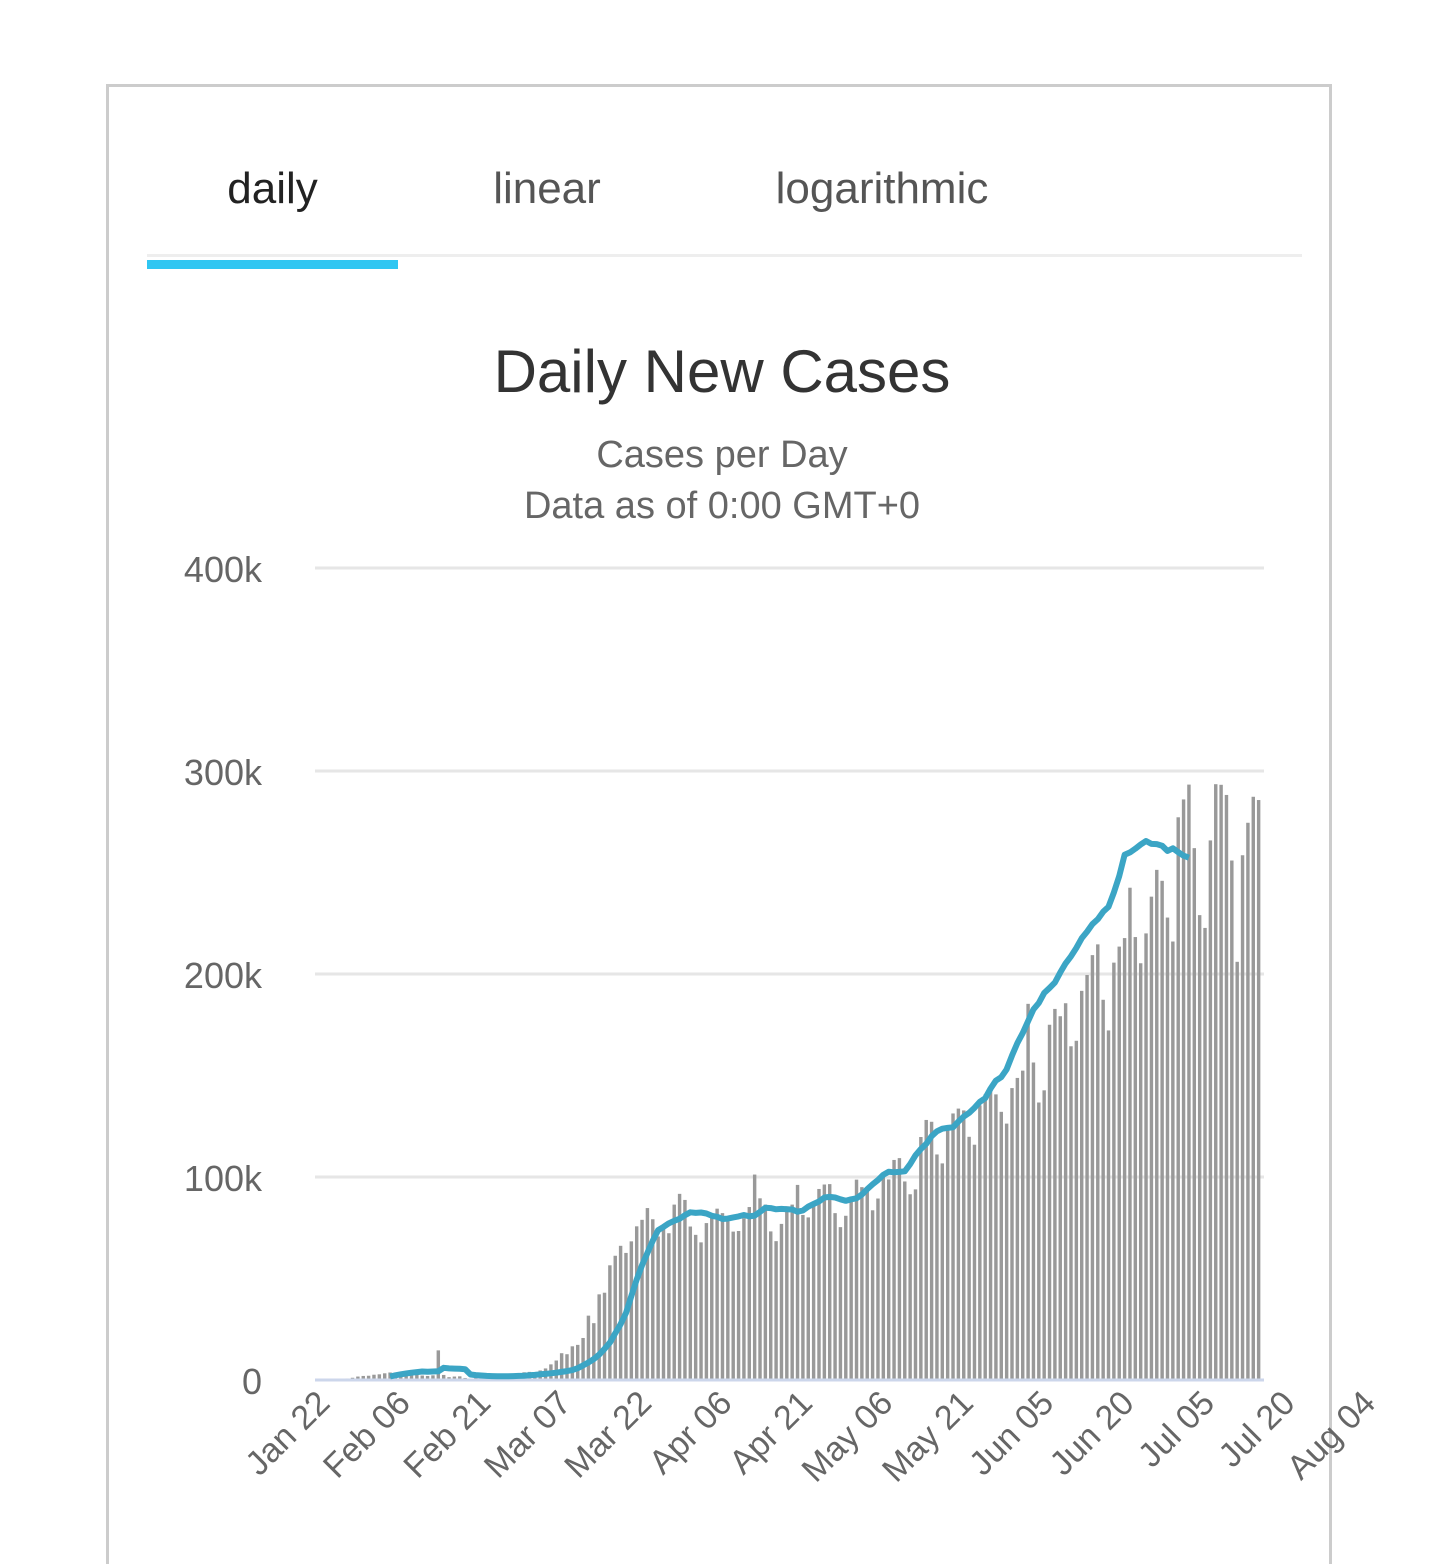 The image size is (1439, 1564). What do you see at coordinates (608, 1435) in the screenshot?
I see `x-tick-label: Mar 22` at bounding box center [608, 1435].